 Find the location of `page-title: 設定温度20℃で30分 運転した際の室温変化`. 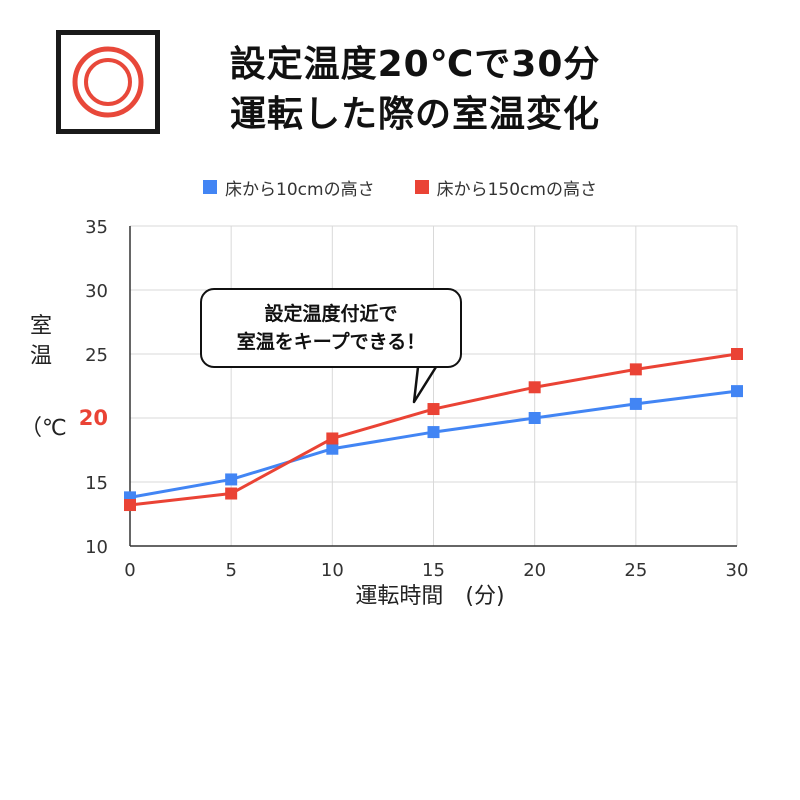

page-title: 設定温度20℃で30分 運転した際の室温変化 is located at coordinates (415, 90).